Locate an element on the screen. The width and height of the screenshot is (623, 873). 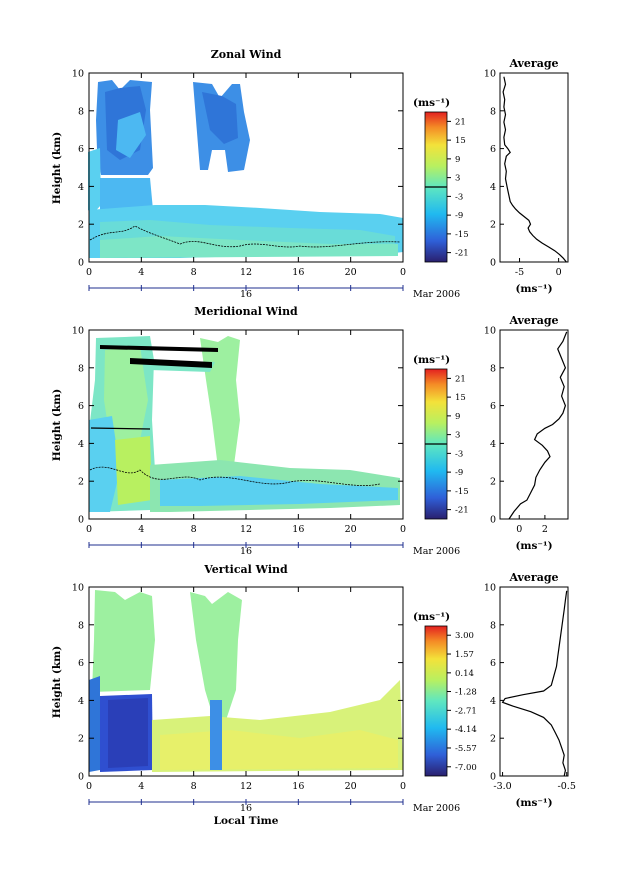
chart-title: Zonal Wind is located at coordinates (246, 54).